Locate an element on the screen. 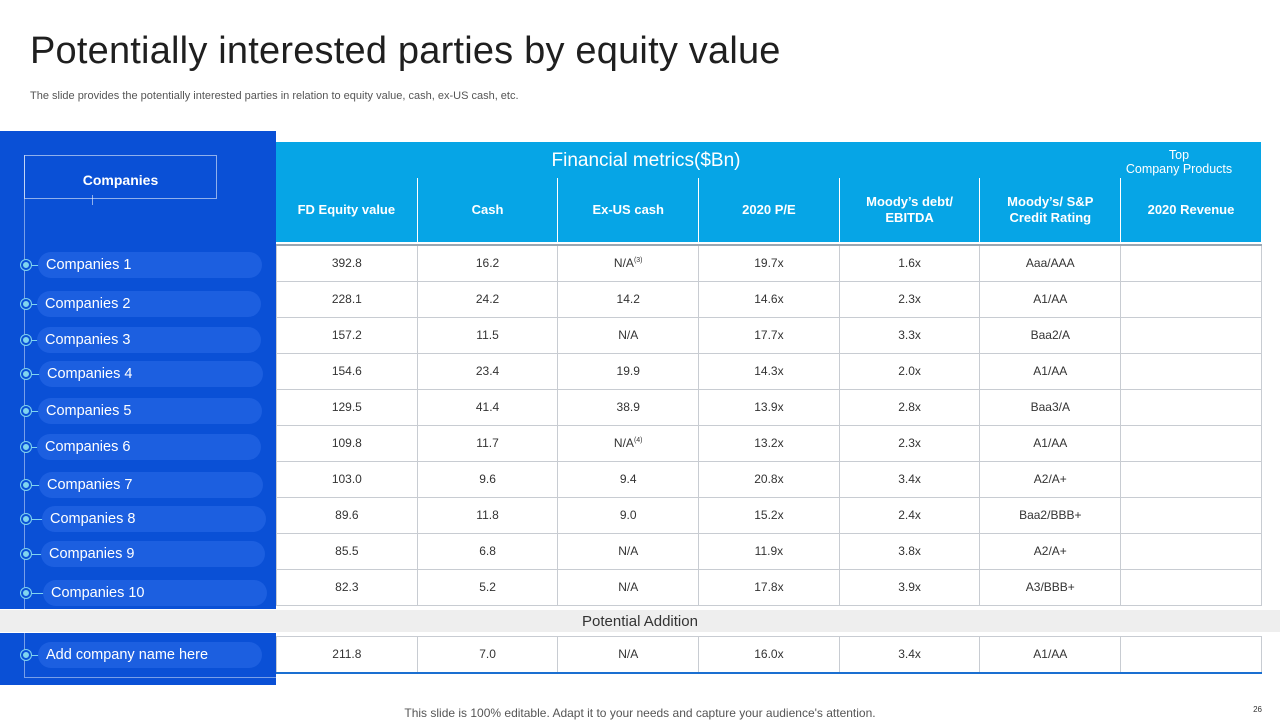 This screenshot has width=1280, height=720. company-item: Companies 2 is located at coordinates (149, 304).